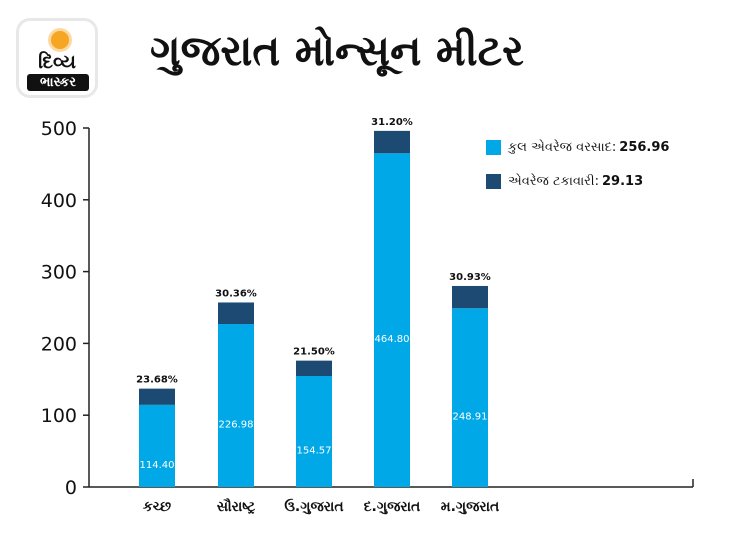 The height and width of the screenshot is (548, 730). I want to click on bar-value-label: 114.40, so click(157, 465).